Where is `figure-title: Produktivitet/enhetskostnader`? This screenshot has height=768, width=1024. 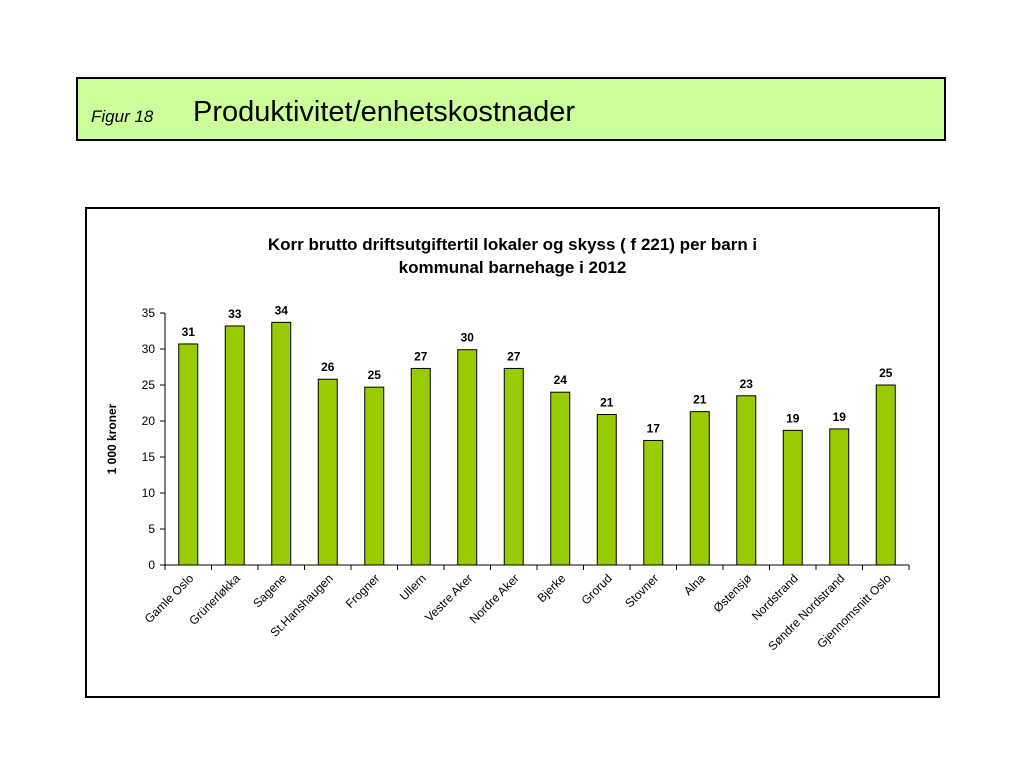
figure-title: Produktivitet/enhetskostnader is located at coordinates (384, 112).